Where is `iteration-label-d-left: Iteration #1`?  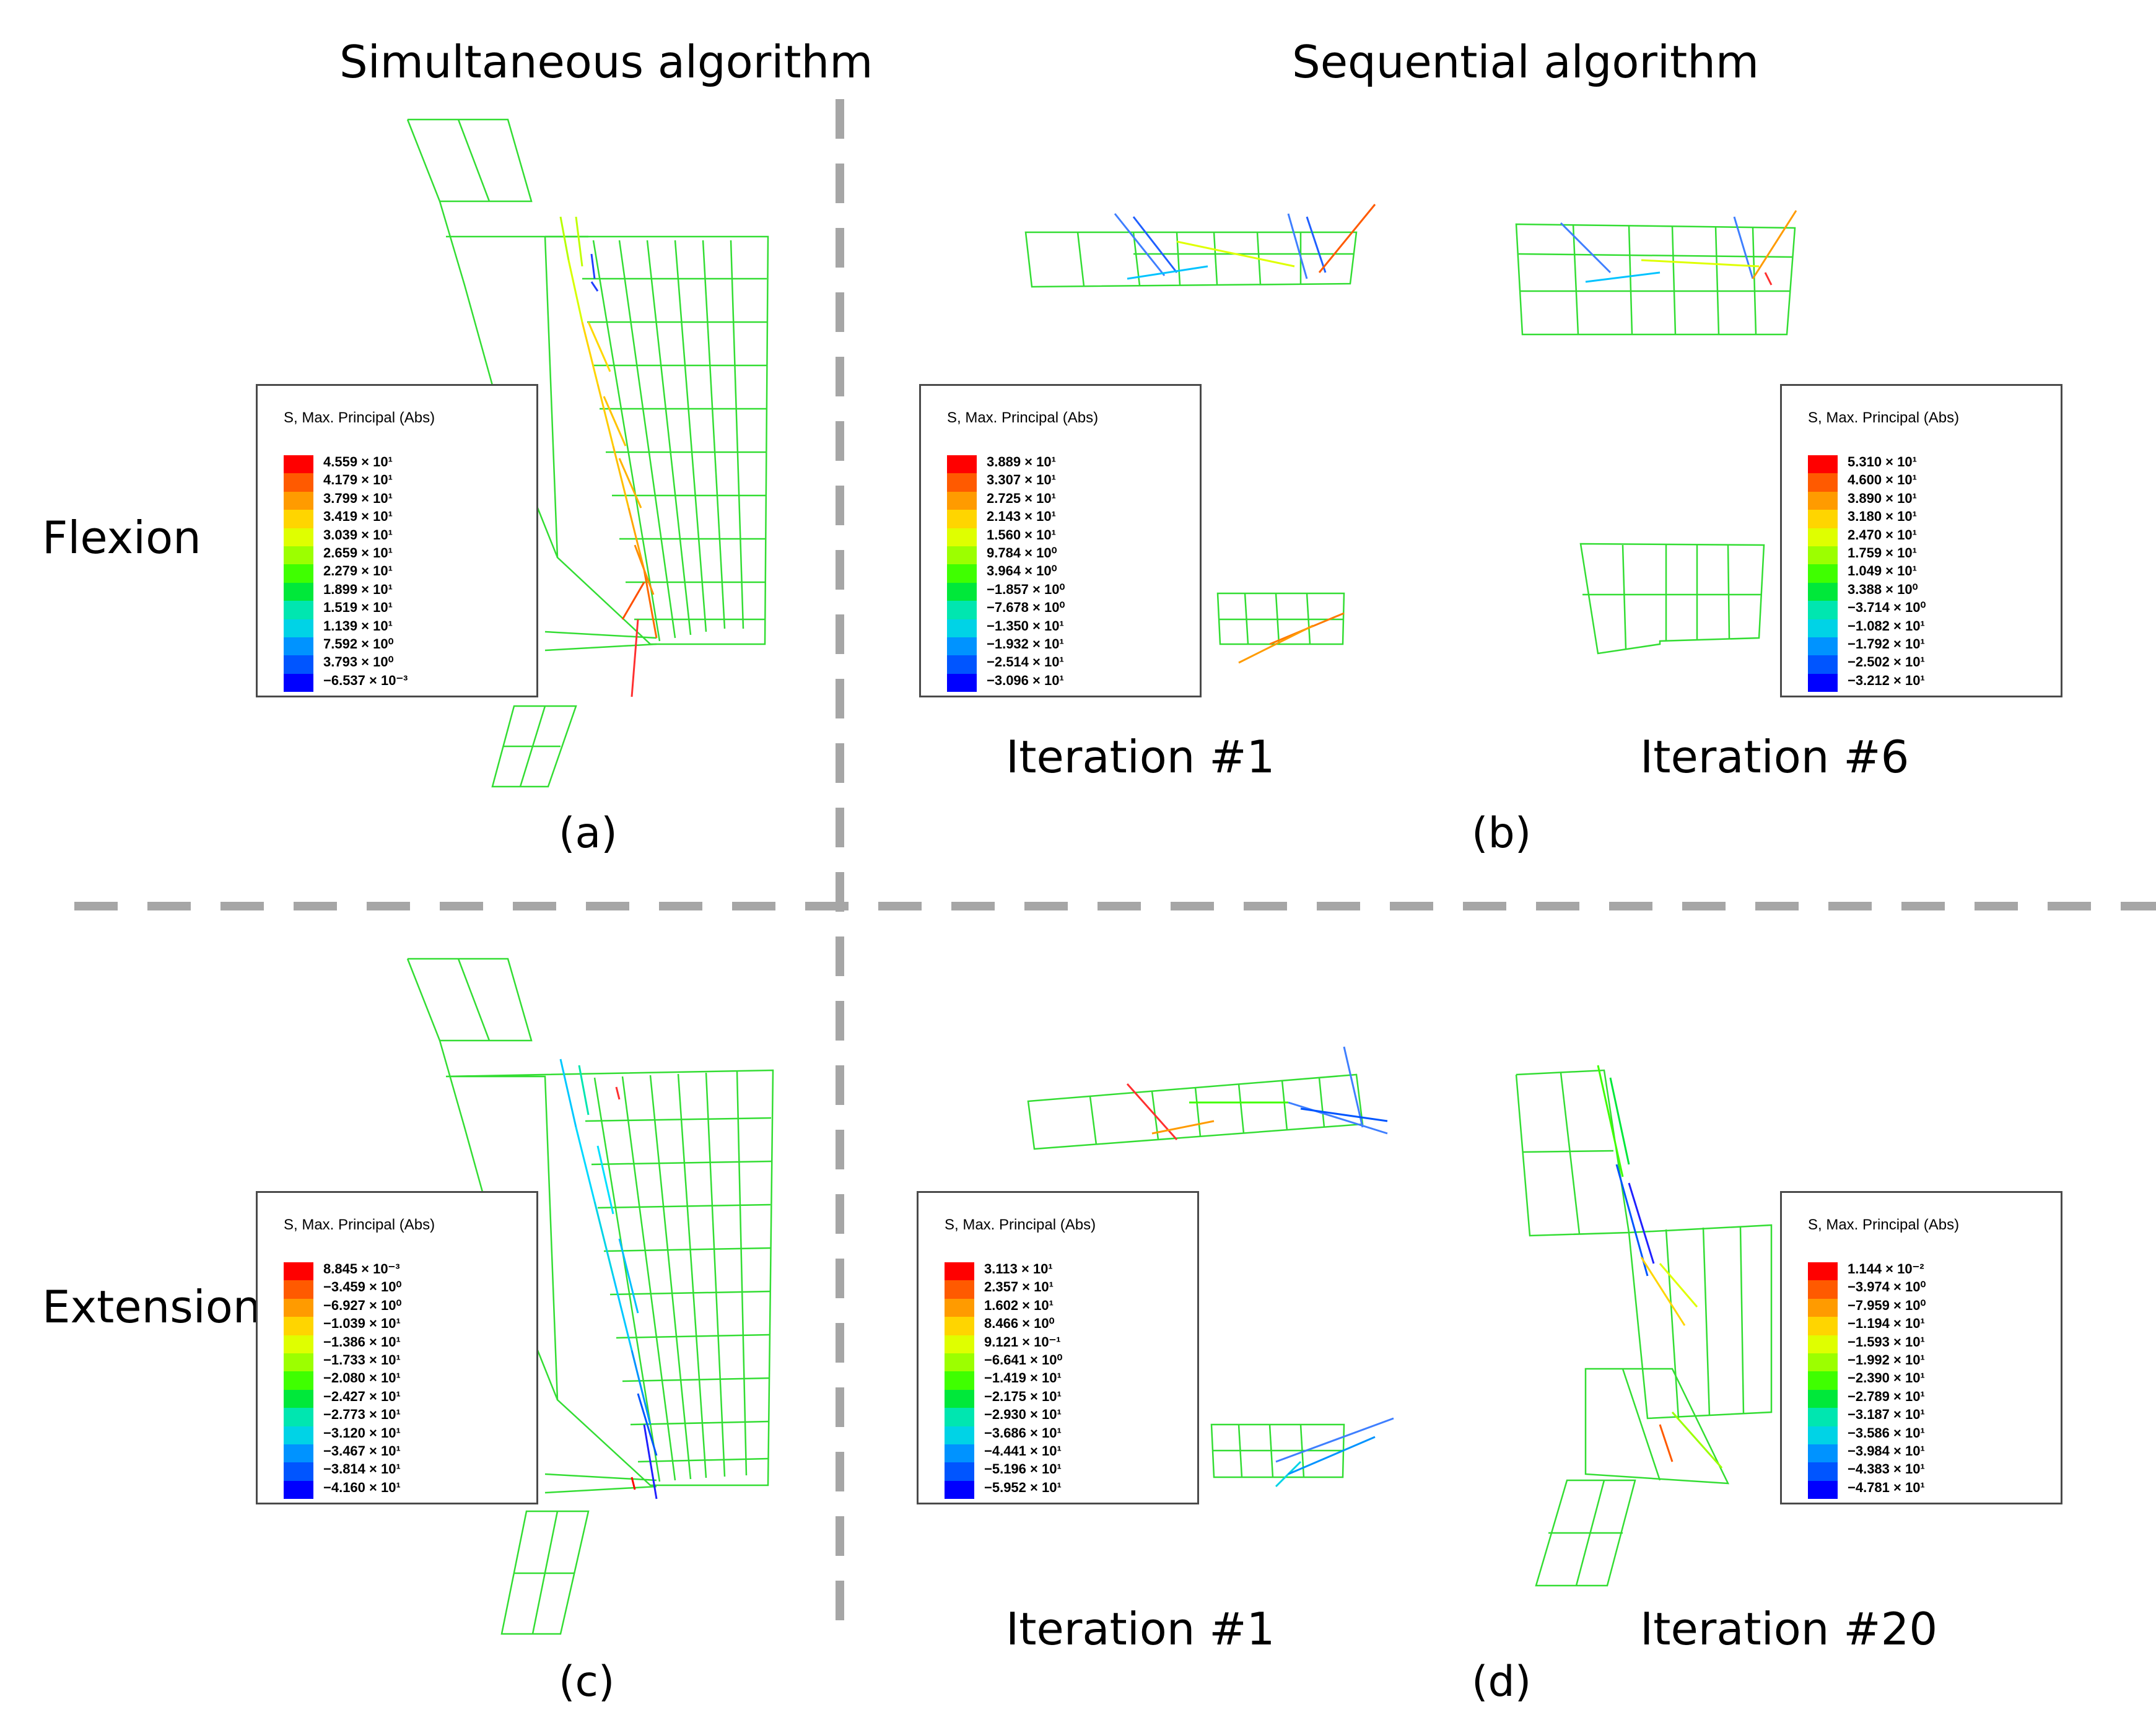
iteration-label-d-left: Iteration #1 is located at coordinates (1140, 1629).